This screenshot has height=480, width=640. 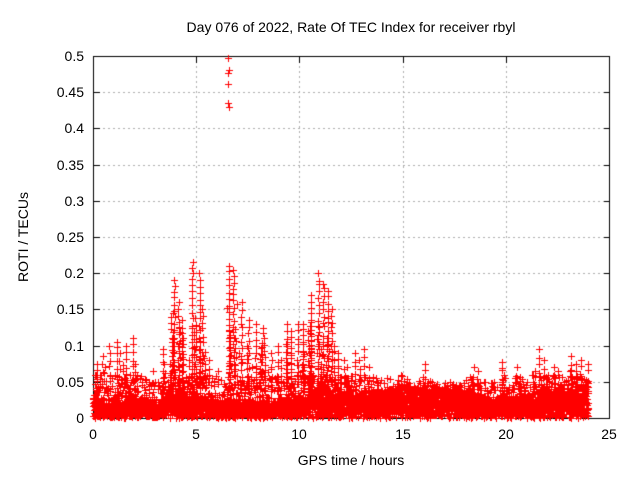 I want to click on x-tick-label: 15, so click(x=403, y=434).